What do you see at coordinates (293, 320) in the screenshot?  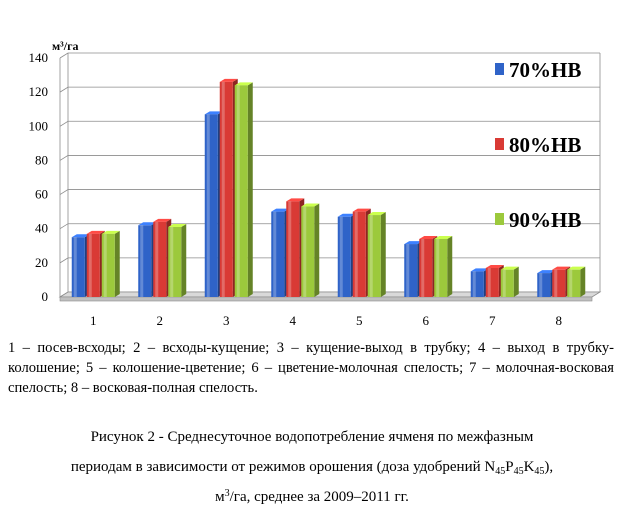 I see `x-tick-label: 4` at bounding box center [293, 320].